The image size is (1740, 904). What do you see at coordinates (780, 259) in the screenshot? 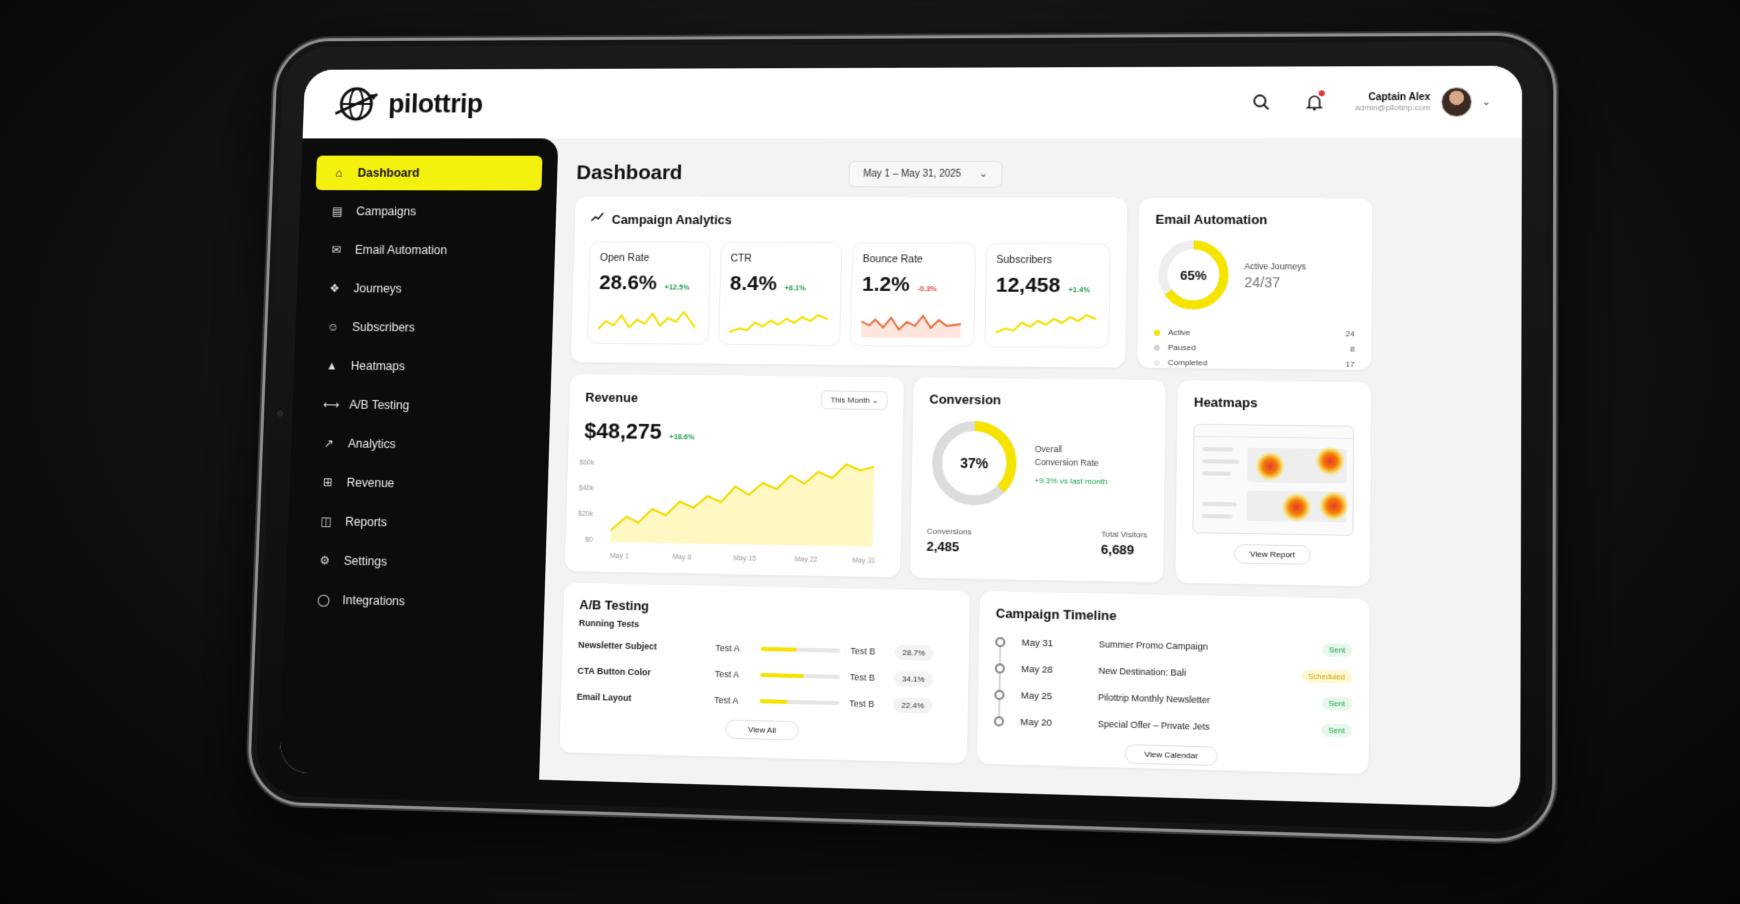
I see `metric-label: CTR` at bounding box center [780, 259].